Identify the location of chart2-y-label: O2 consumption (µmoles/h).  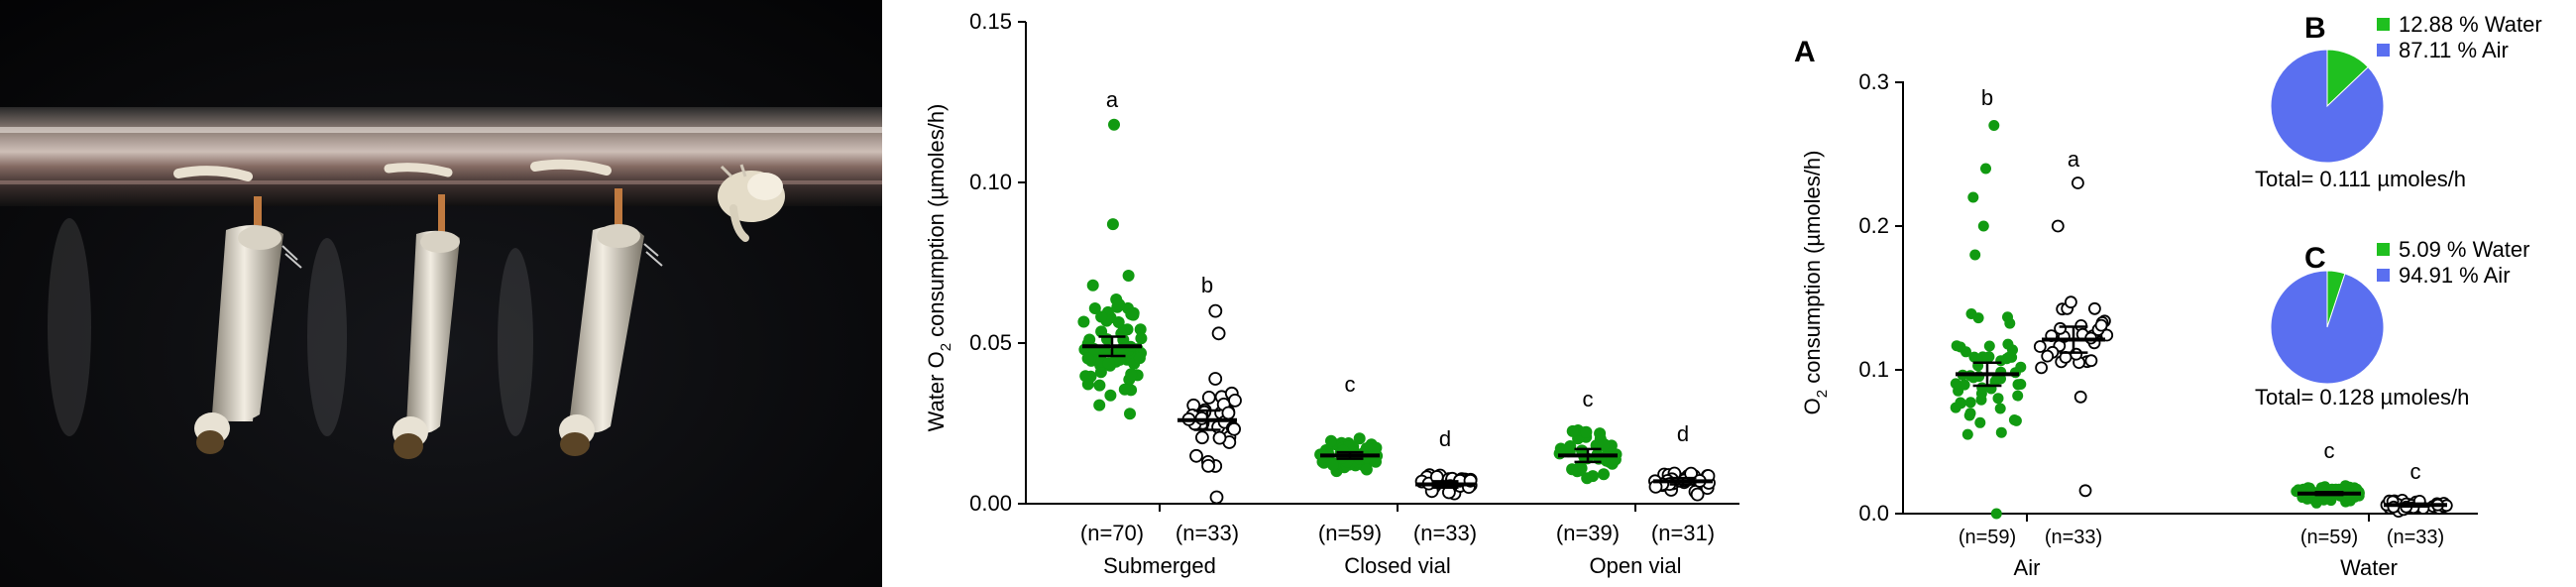
(1815, 283).